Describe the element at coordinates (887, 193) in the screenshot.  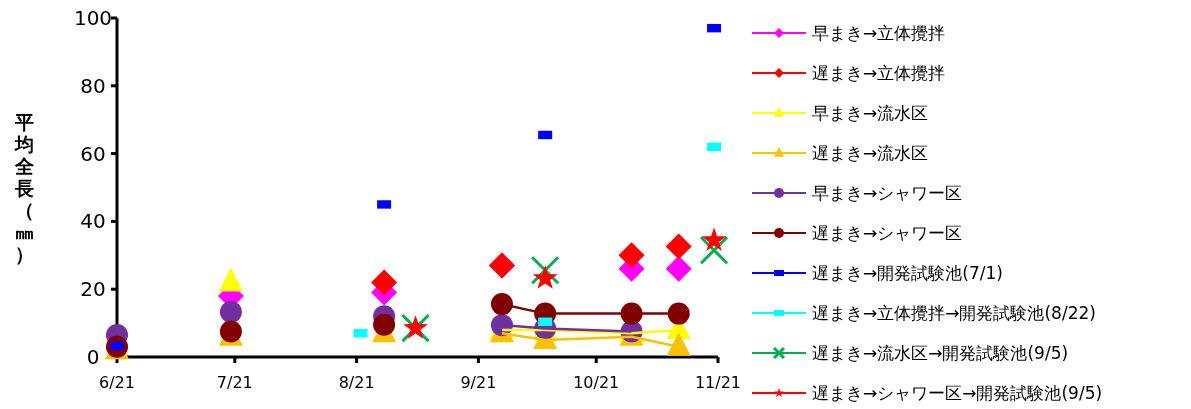
I see `legend-label: 早まき→シャワー区` at that location.